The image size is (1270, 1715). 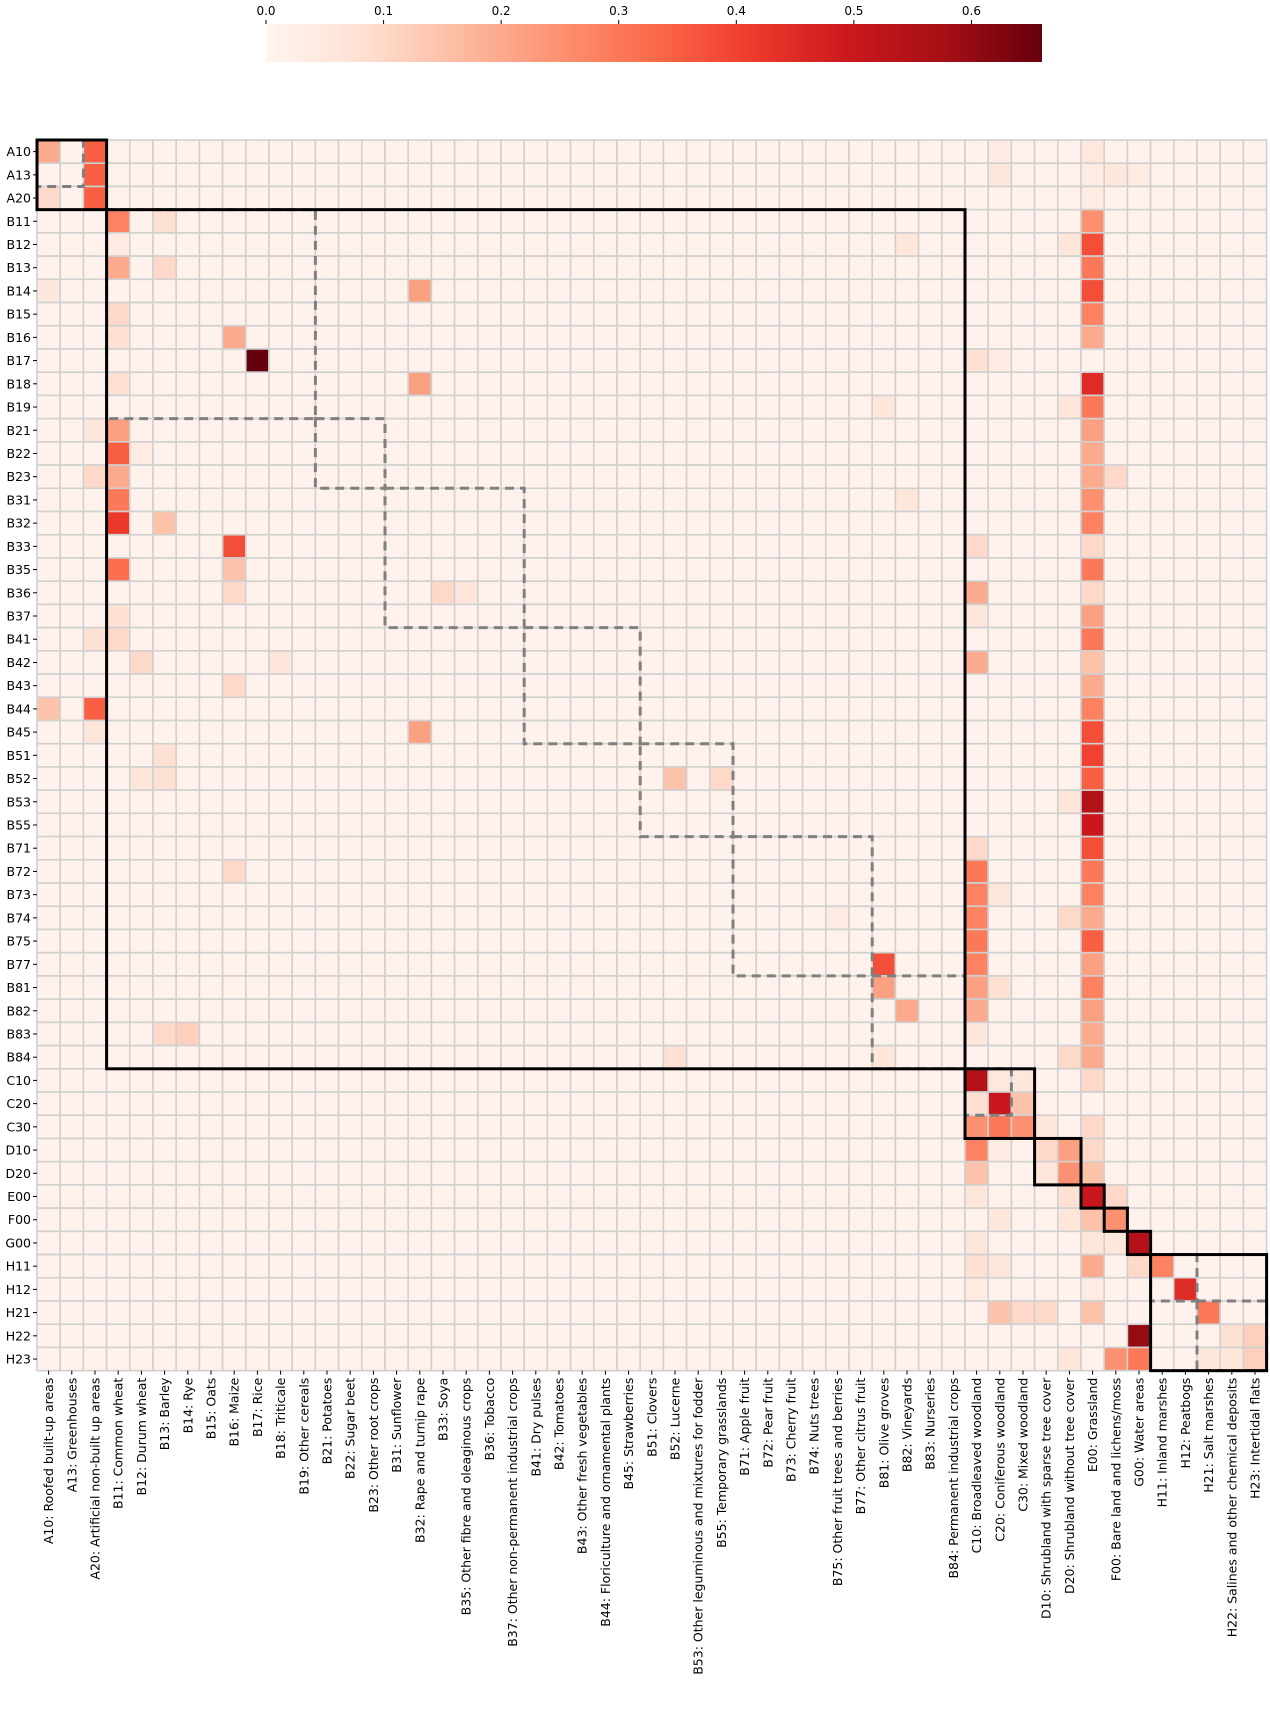 What do you see at coordinates (971, 11) in the screenshot?
I see `colorbar-tick-label: 0.6` at bounding box center [971, 11].